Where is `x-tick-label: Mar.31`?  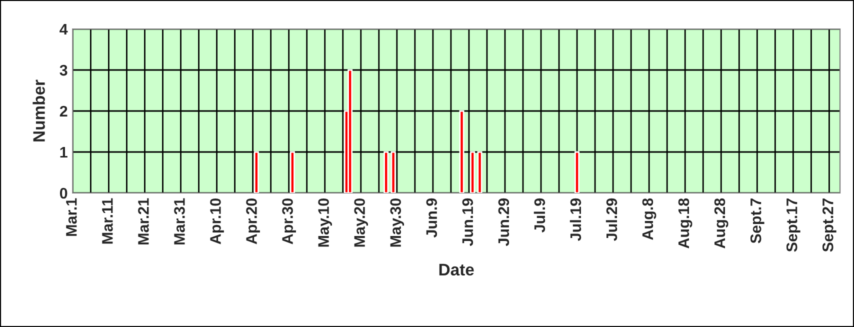 x-tick-label: Mar.31 is located at coordinates (179, 221).